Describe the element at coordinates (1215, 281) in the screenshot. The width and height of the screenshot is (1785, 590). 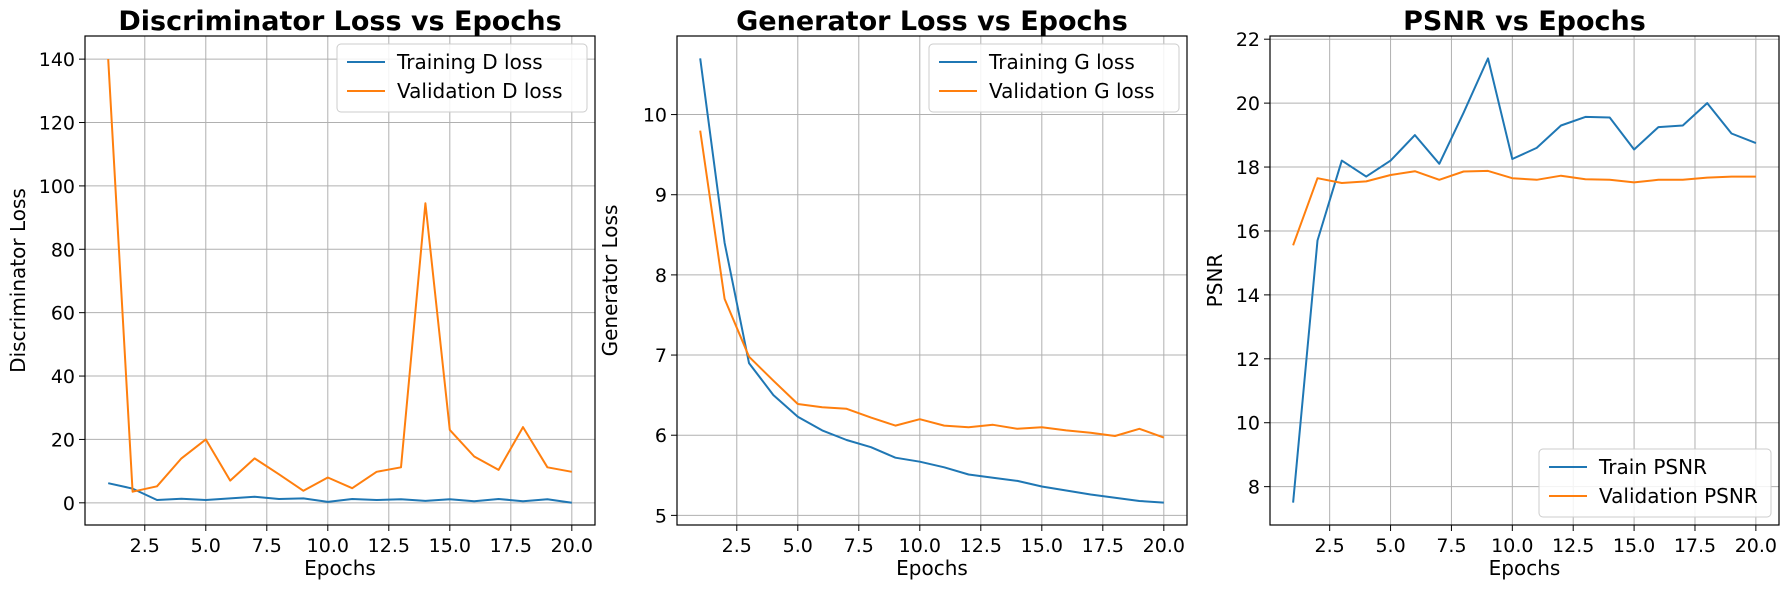
I see `y-axis-label: PSNR` at that location.